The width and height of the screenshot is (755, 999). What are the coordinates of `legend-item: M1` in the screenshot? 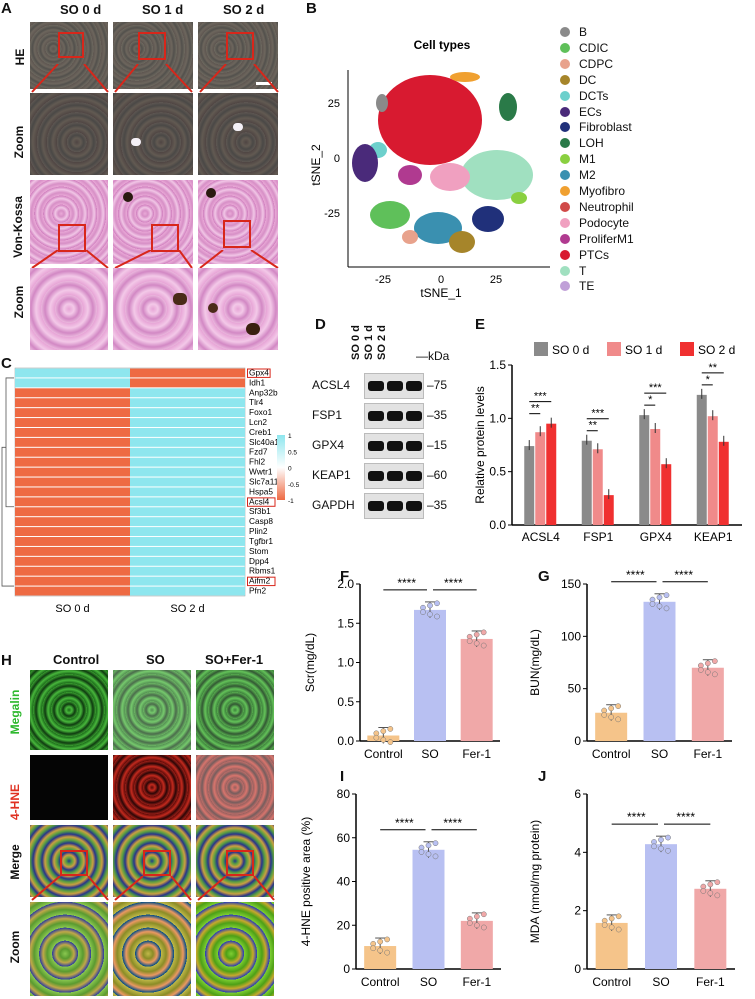 It's located at (578, 159).